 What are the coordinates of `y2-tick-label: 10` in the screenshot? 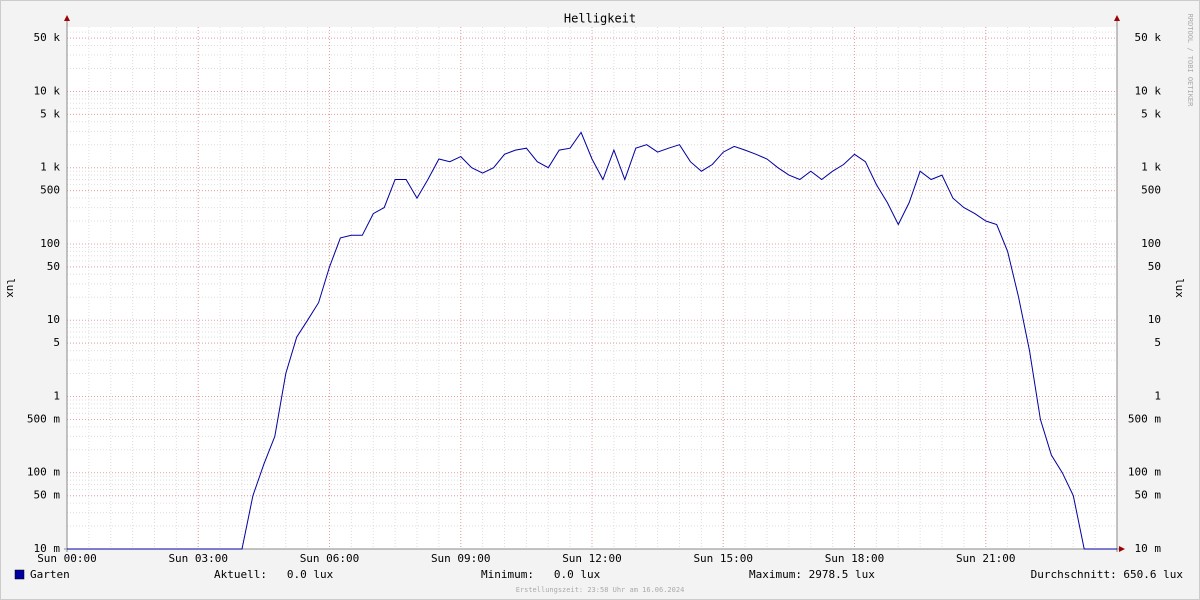 It's located at (1154, 319).